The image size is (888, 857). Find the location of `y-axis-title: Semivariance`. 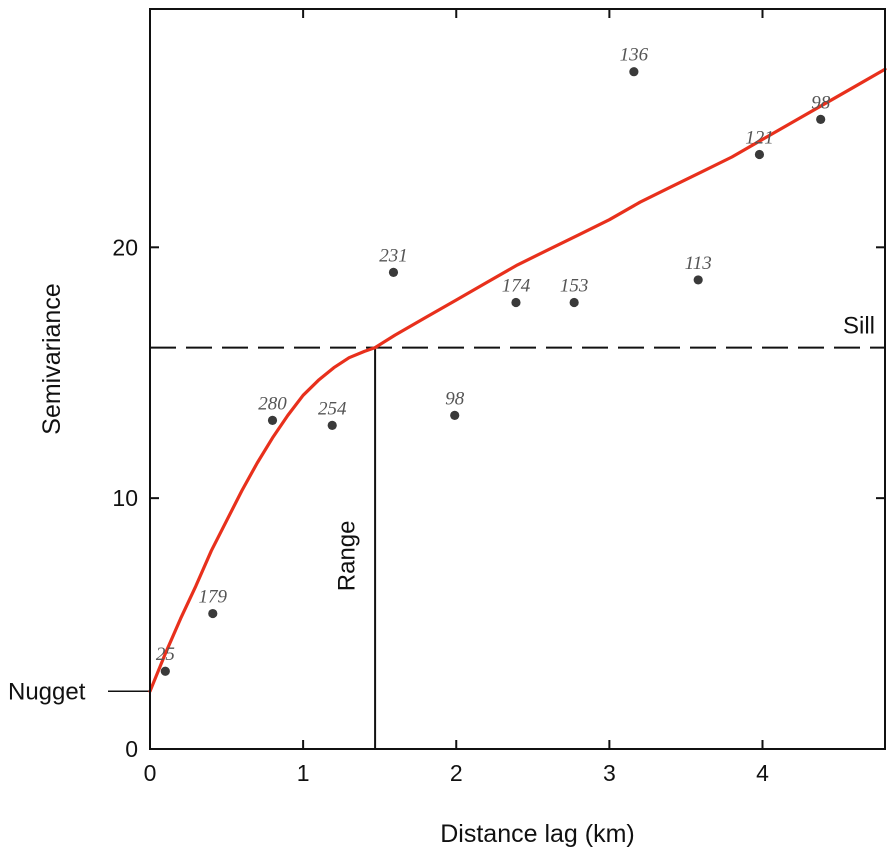

y-axis-title: Semivariance is located at coordinates (52, 358).